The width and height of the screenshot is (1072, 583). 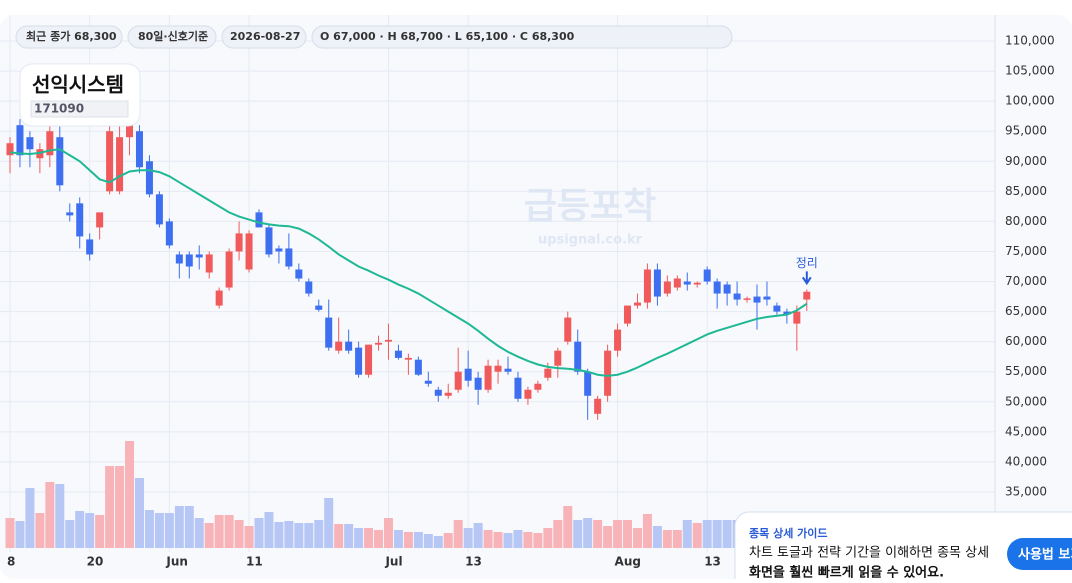 What do you see at coordinates (1026, 341) in the screenshot?
I see `y-tick-label: 60,000` at bounding box center [1026, 341].